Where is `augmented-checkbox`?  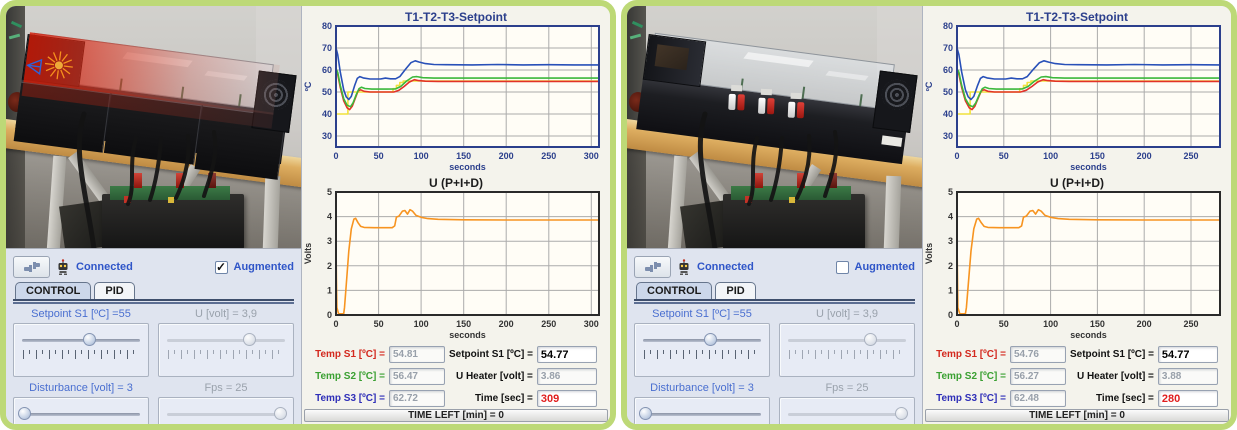 augmented-checkbox is located at coordinates (842, 267).